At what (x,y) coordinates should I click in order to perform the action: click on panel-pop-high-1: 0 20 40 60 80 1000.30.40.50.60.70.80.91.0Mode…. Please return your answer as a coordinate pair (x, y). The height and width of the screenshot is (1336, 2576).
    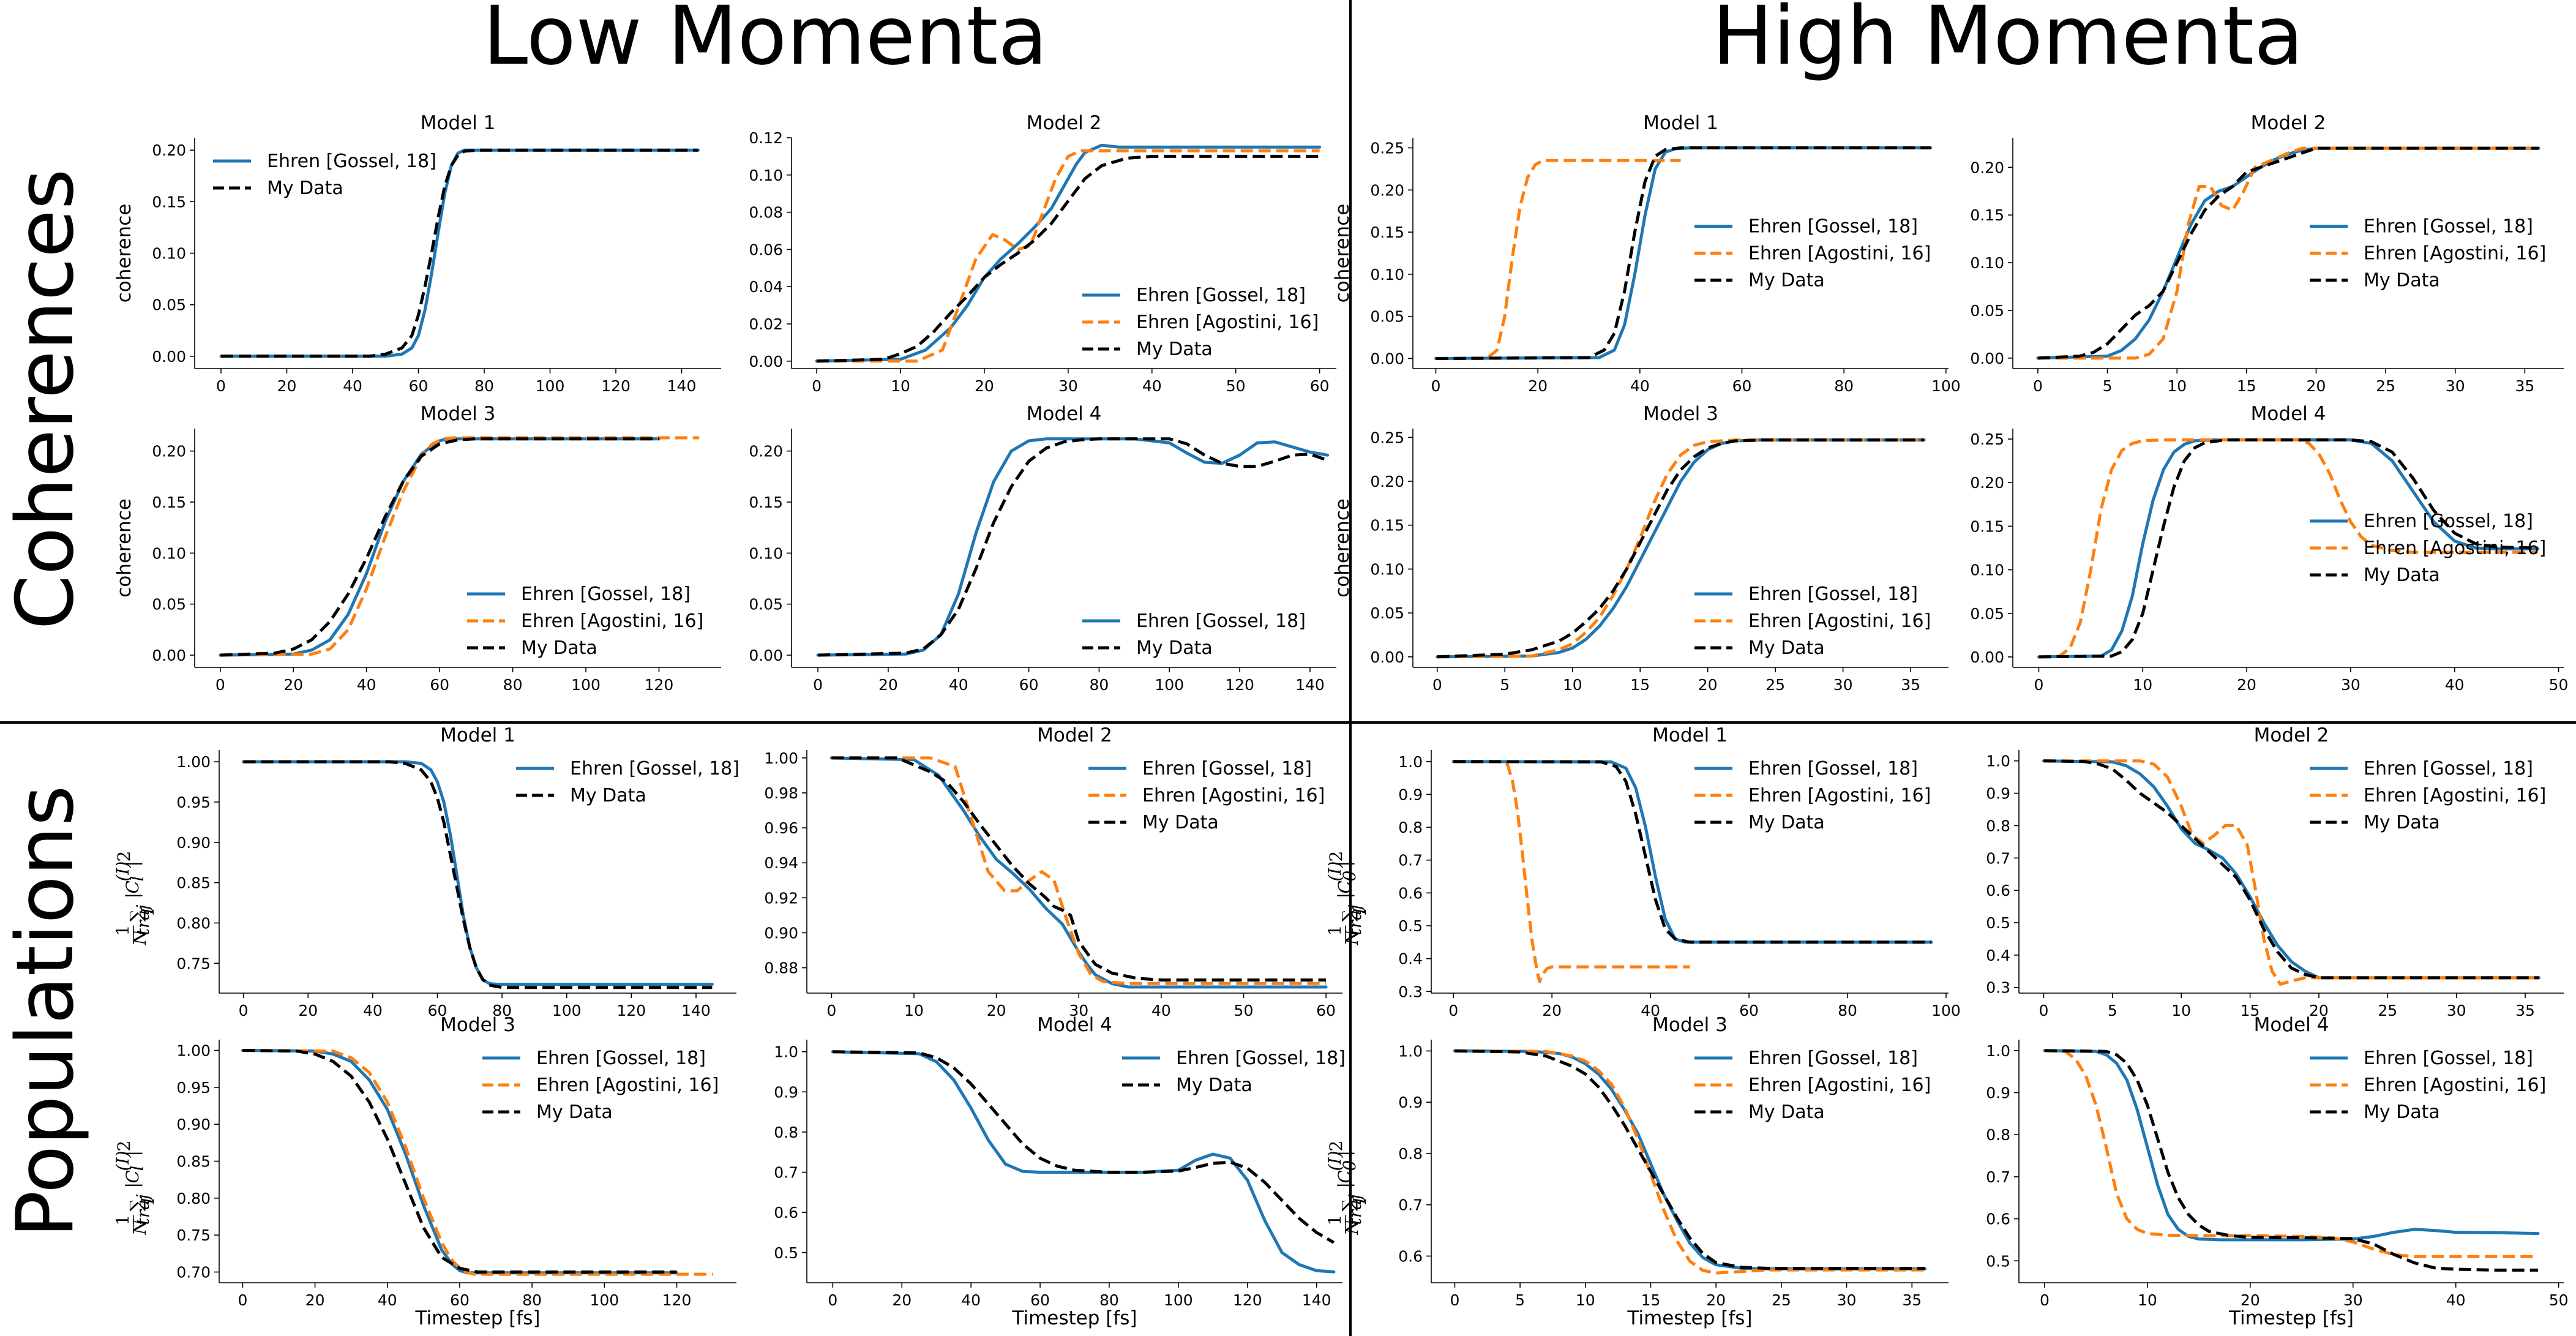
    Looking at the image, I should click on (1643, 871).